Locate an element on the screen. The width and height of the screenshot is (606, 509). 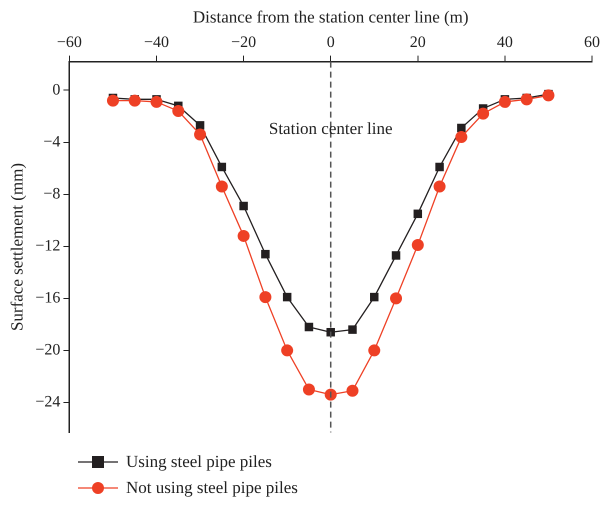
y-tick-label: −12 is located at coordinates (47, 246).